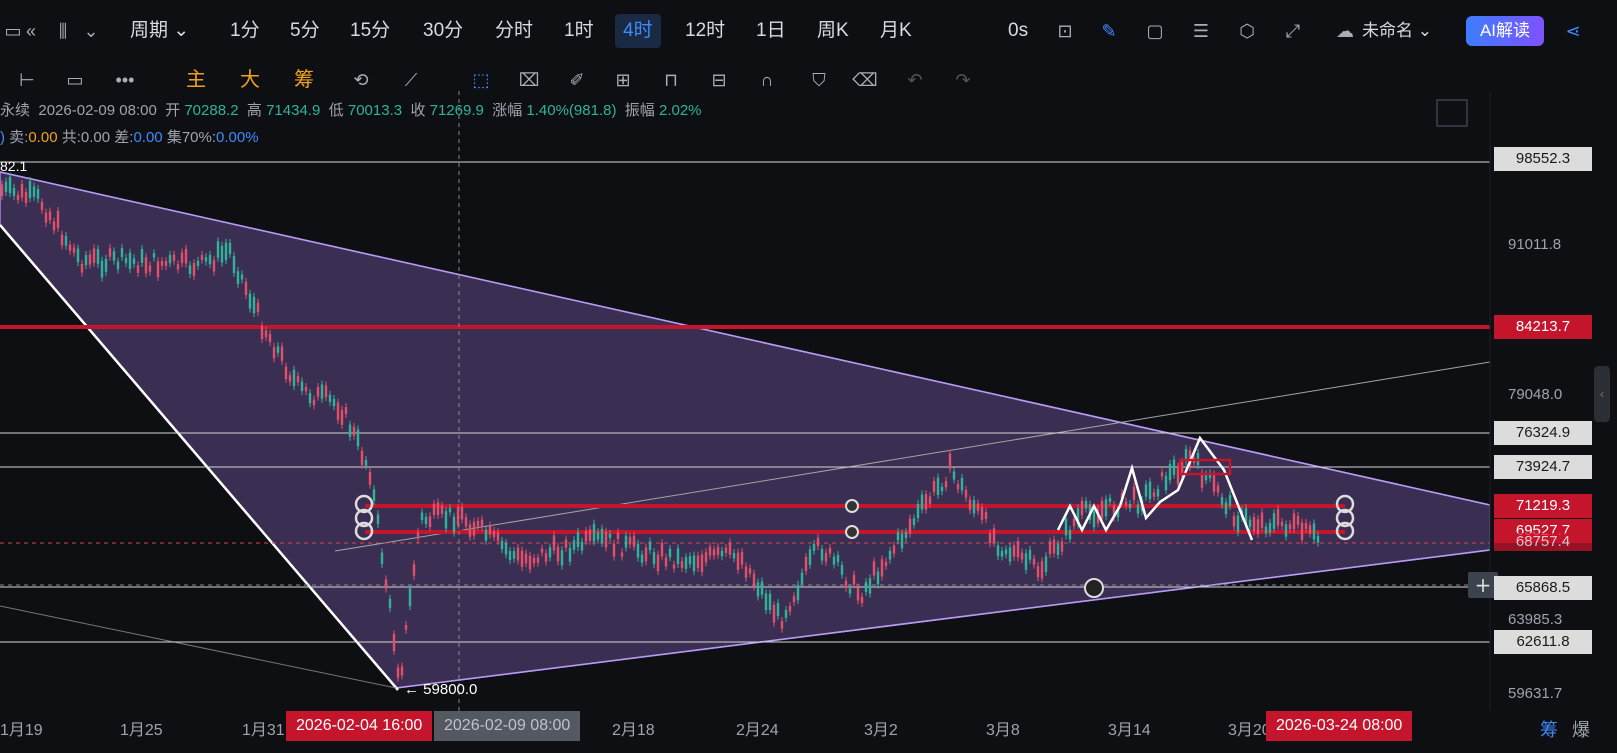 The width and height of the screenshot is (1617, 753). What do you see at coordinates (30, 31) in the screenshot?
I see `rewind-icon: «` at bounding box center [30, 31].